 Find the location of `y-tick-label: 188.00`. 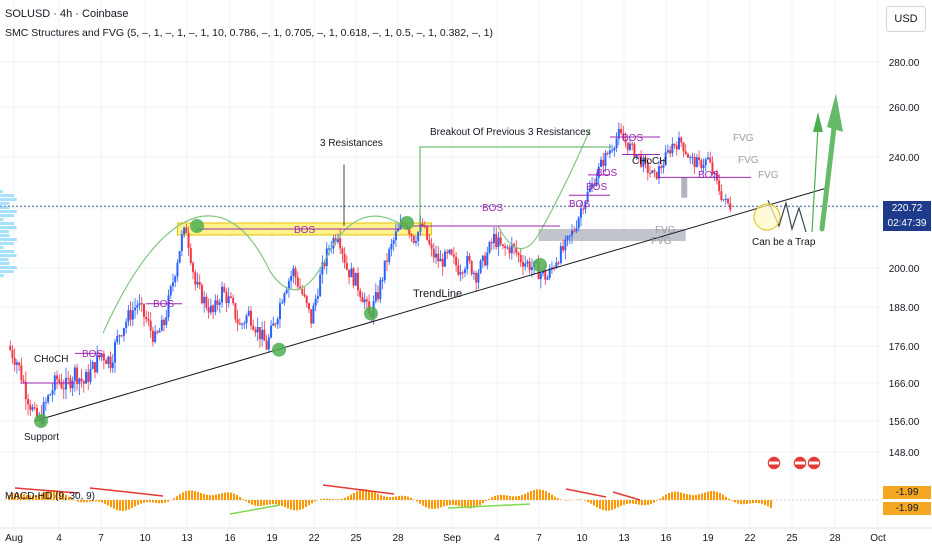

y-tick-label: 188.00 is located at coordinates (904, 308).